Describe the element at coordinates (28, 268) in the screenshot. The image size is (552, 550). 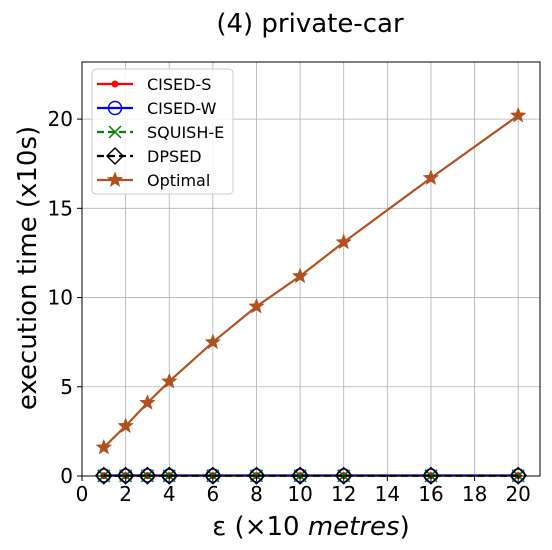
I see `y-axis-label: execution time (x10s)` at that location.